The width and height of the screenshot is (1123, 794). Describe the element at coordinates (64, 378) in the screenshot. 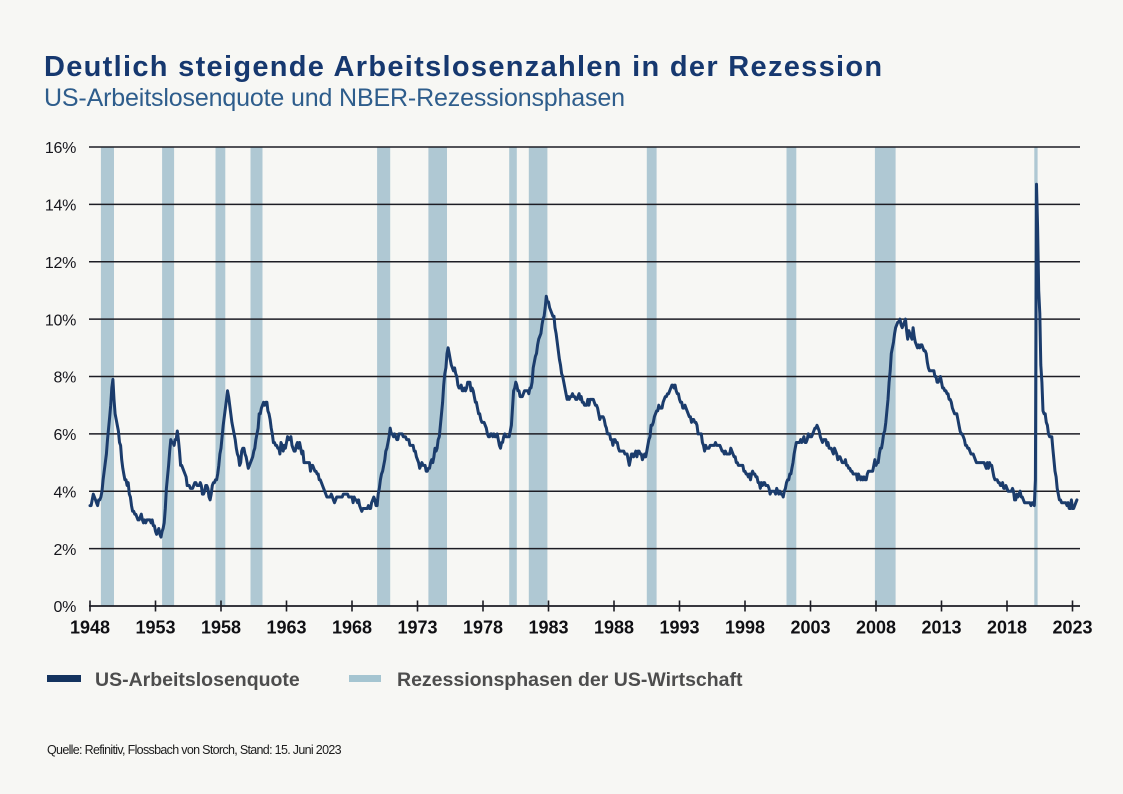

I see `svg-text: 8%` at that location.